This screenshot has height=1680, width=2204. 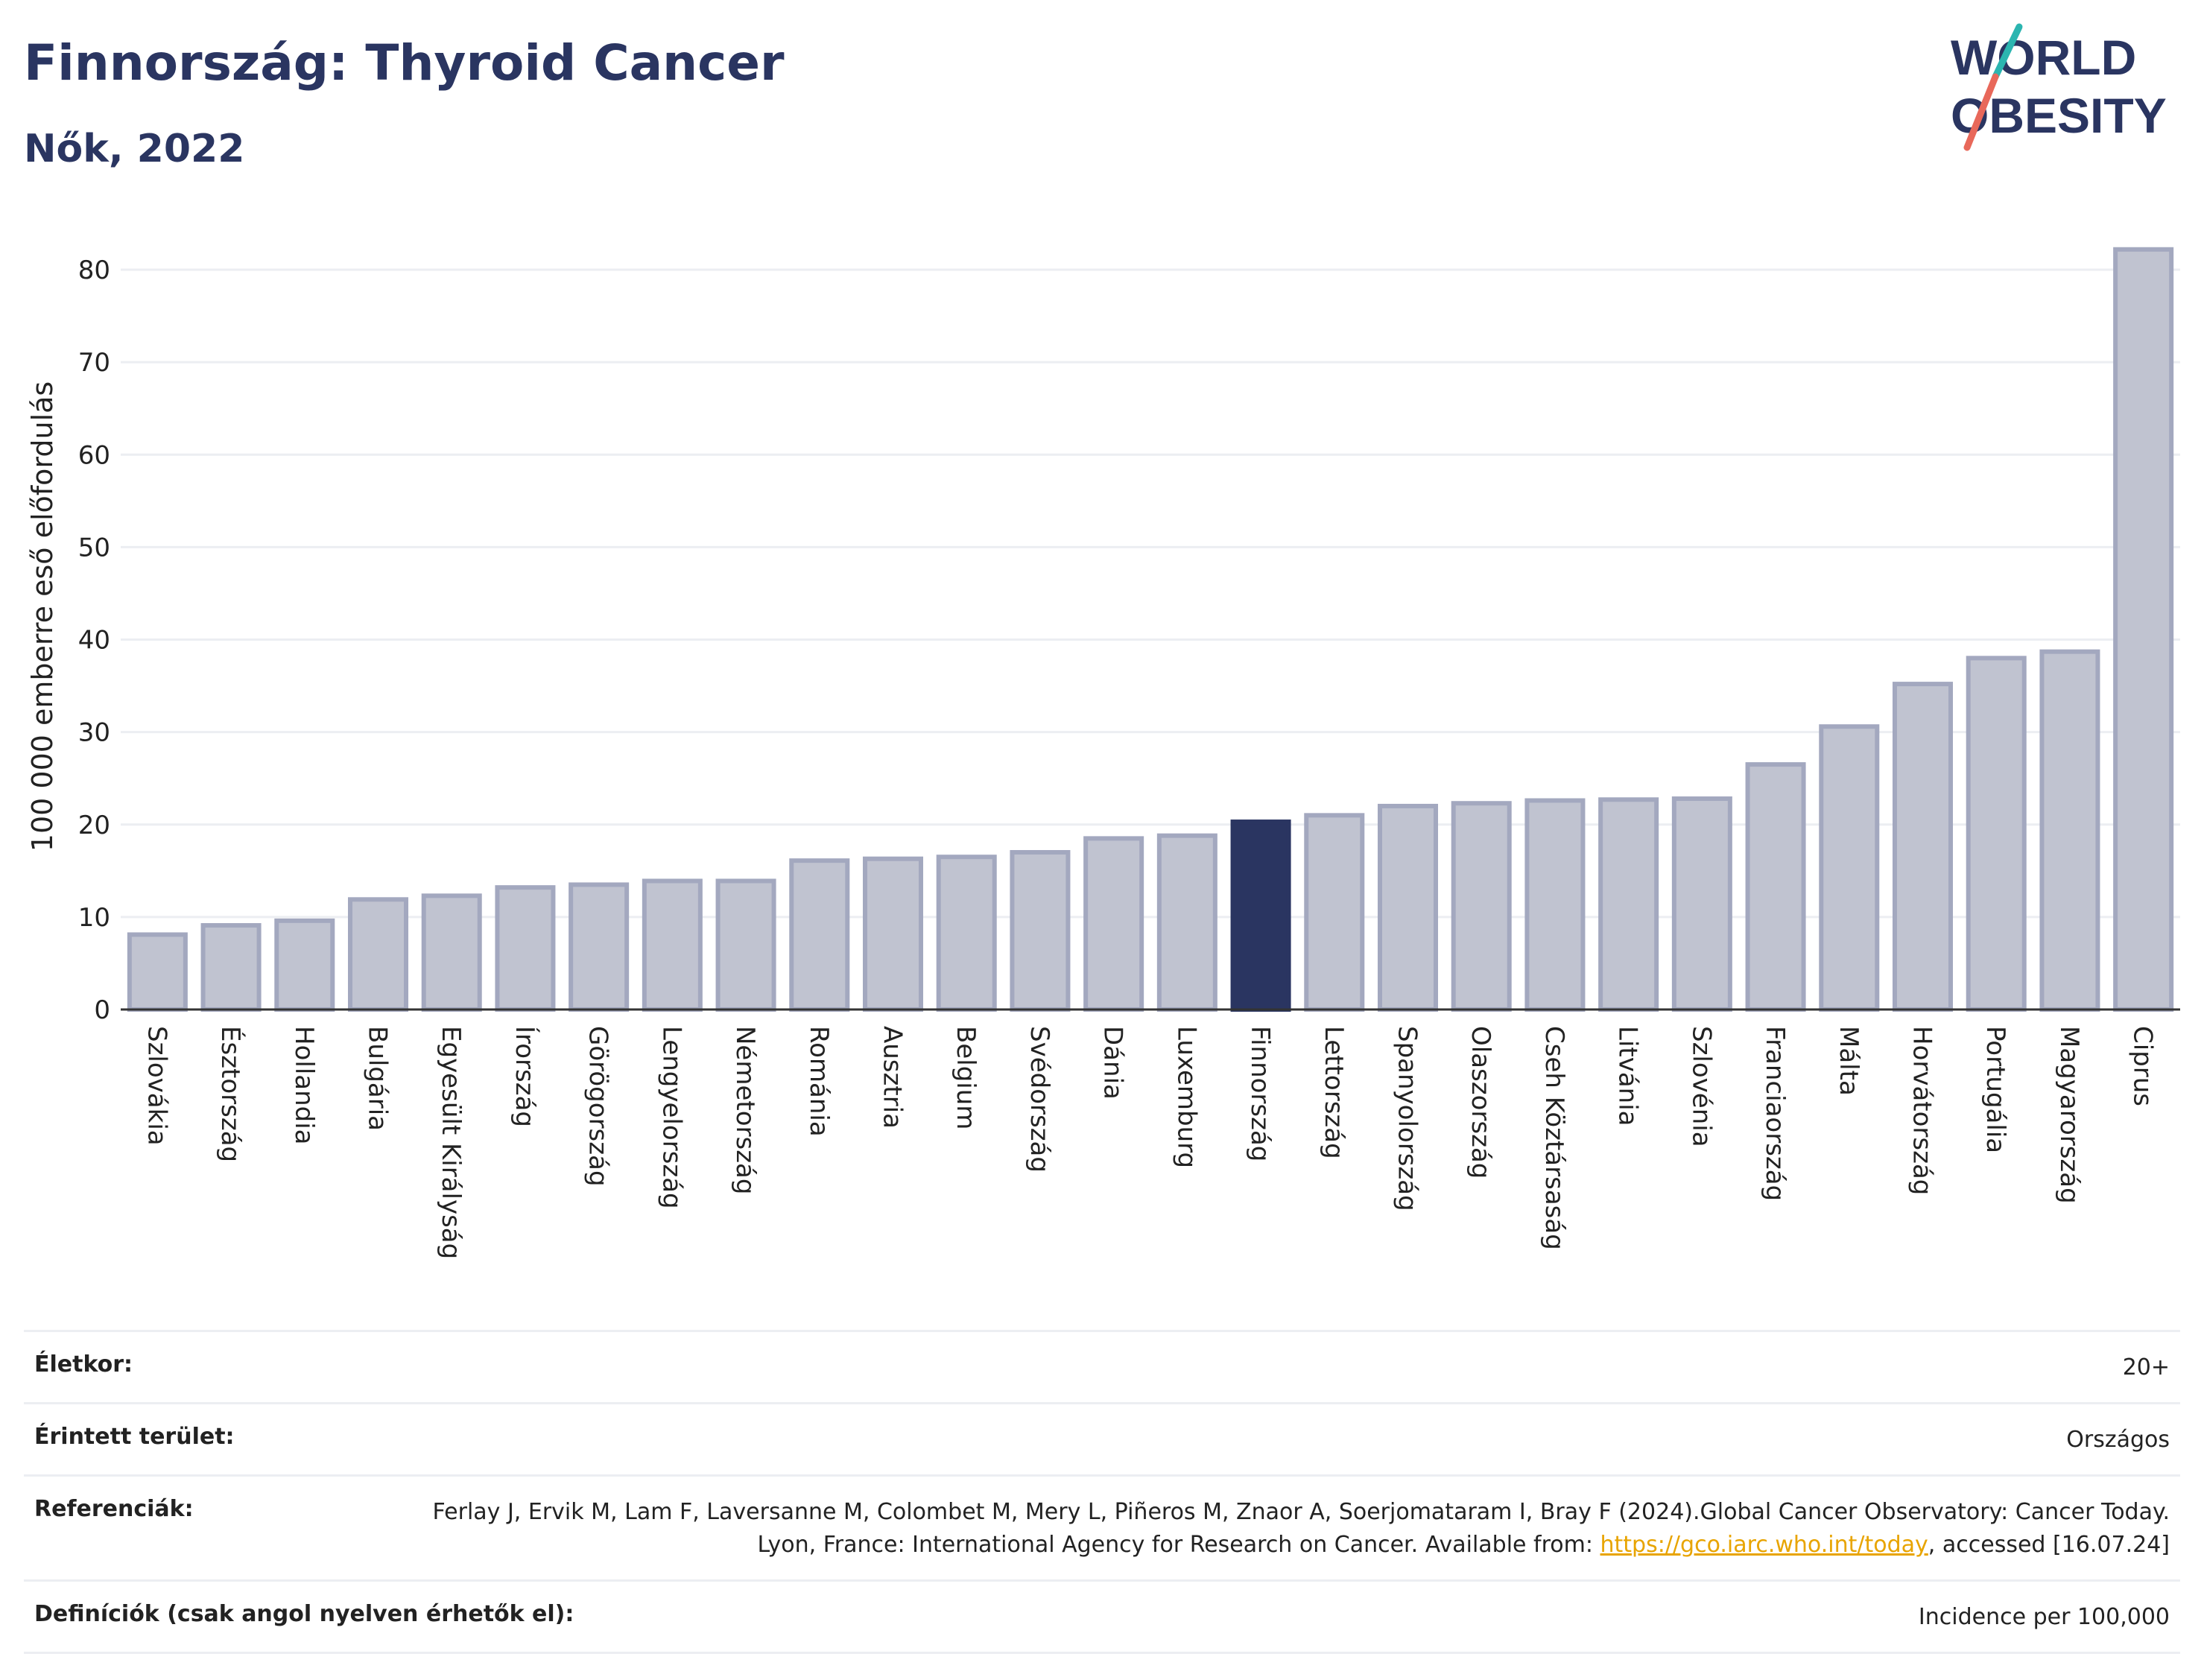 What do you see at coordinates (404, 63) in the screenshot?
I see `chart-title: Finnország: Thyroid Cancer` at bounding box center [404, 63].